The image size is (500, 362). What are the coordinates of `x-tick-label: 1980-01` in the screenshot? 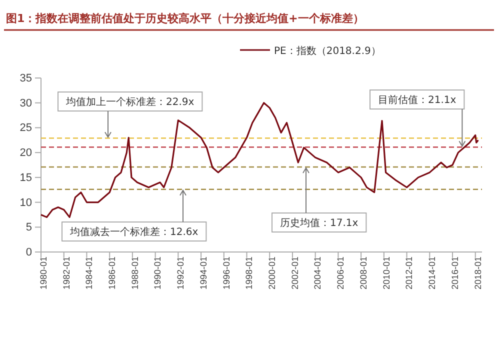 It's located at (43, 273).